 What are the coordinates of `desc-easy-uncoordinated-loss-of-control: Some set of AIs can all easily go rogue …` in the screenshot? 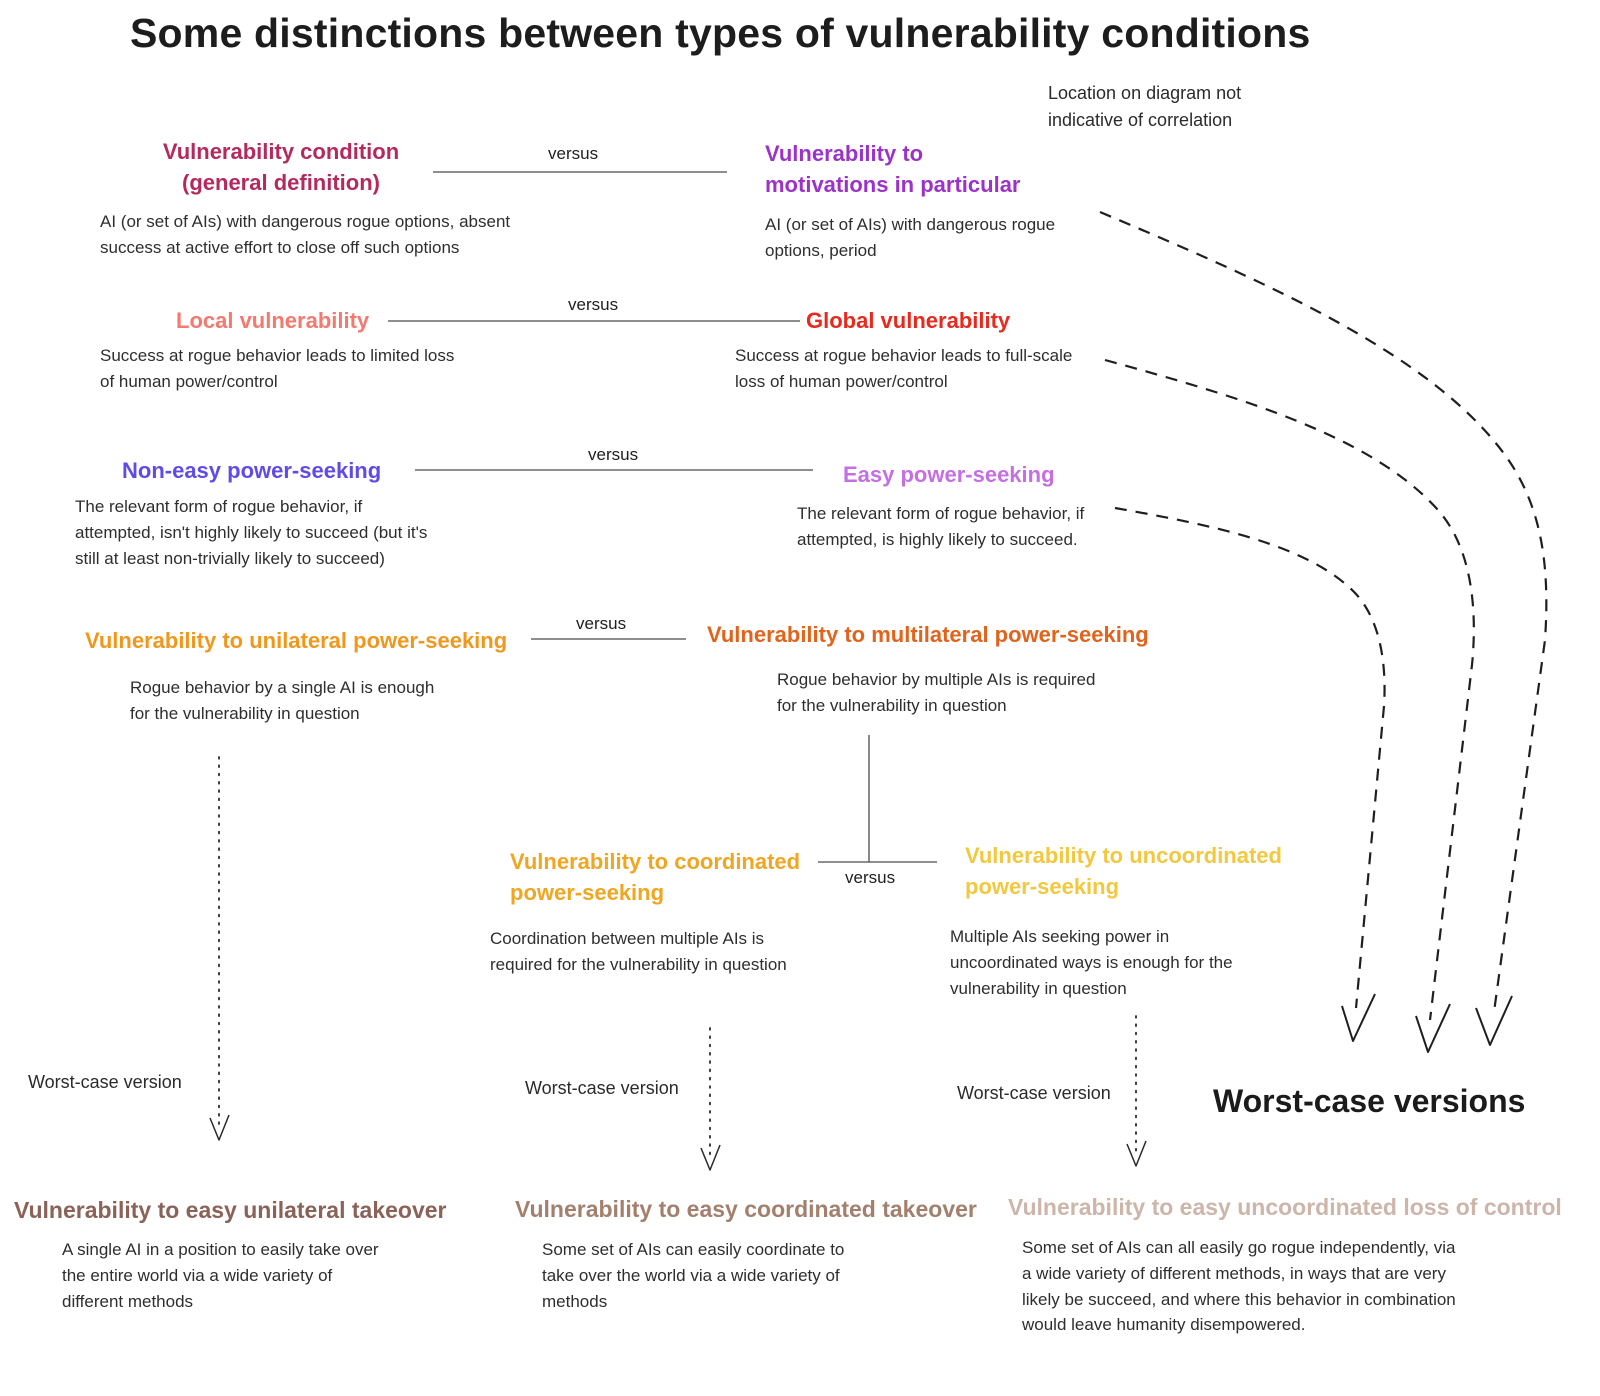 It's located at (1239, 1286).